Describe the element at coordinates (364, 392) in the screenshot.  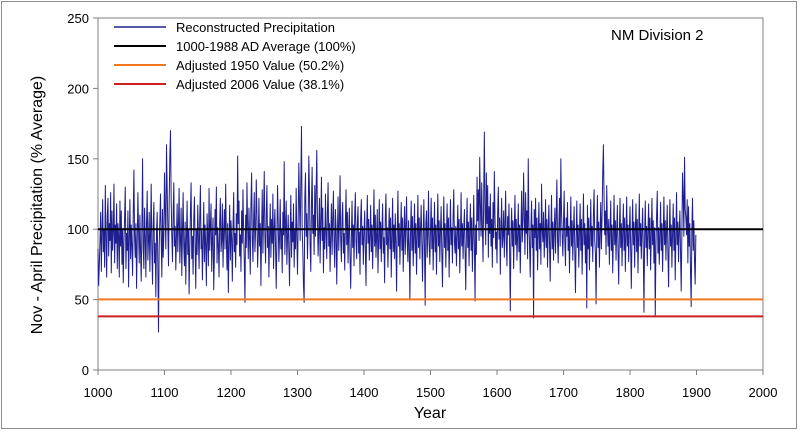
I see `x-tick-label: 1400` at that location.